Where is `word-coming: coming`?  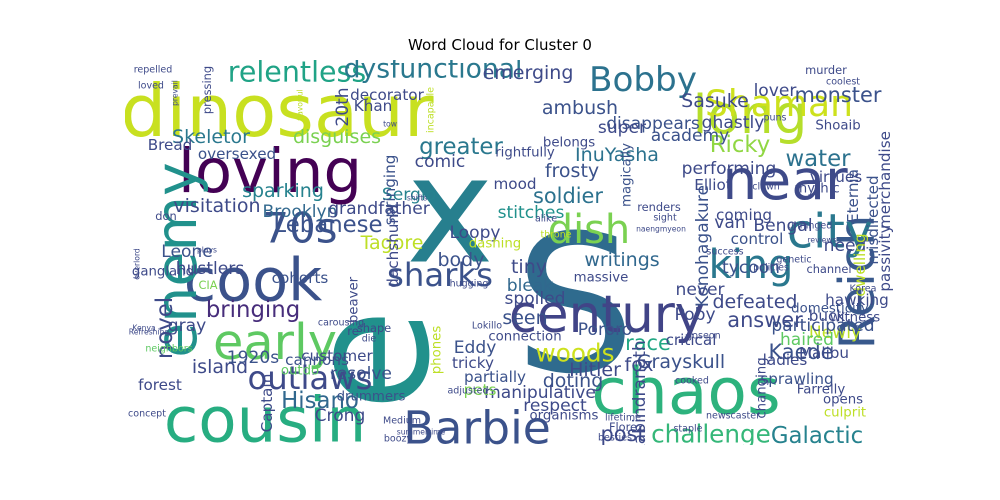
word-coming: coming is located at coordinates (744, 215).